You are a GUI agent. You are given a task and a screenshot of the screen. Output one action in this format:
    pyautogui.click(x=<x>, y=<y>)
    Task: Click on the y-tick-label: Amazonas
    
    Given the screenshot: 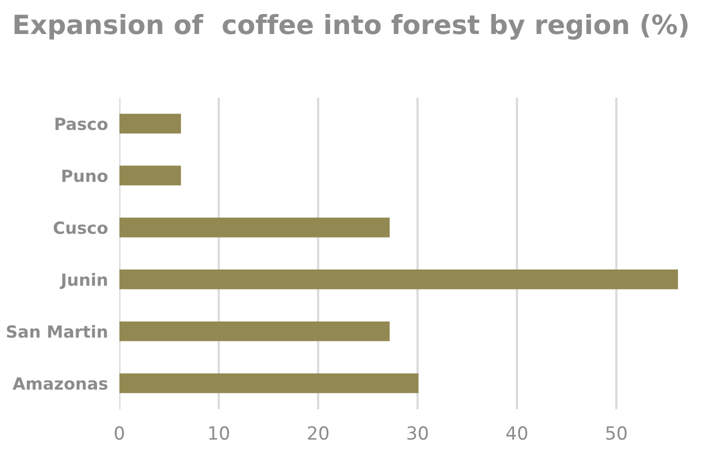 What is the action you would take?
    pyautogui.click(x=60, y=383)
    